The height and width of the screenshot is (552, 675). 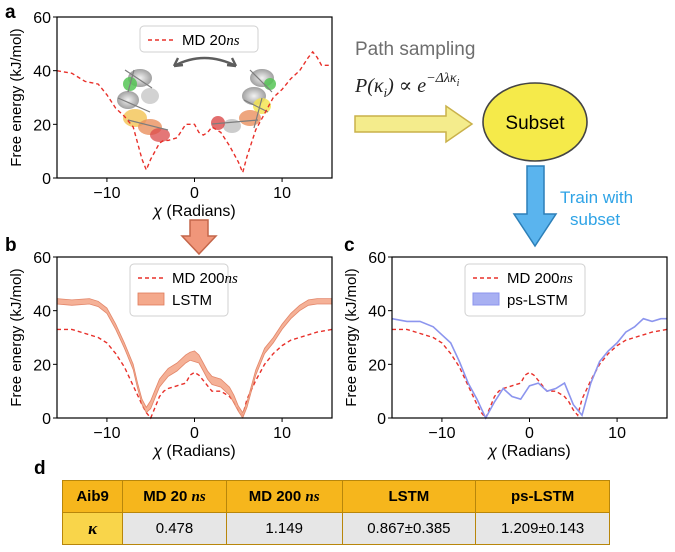 What do you see at coordinates (205, 62) in the screenshot?
I see `double-headed-arrow-icon` at bounding box center [205, 62].